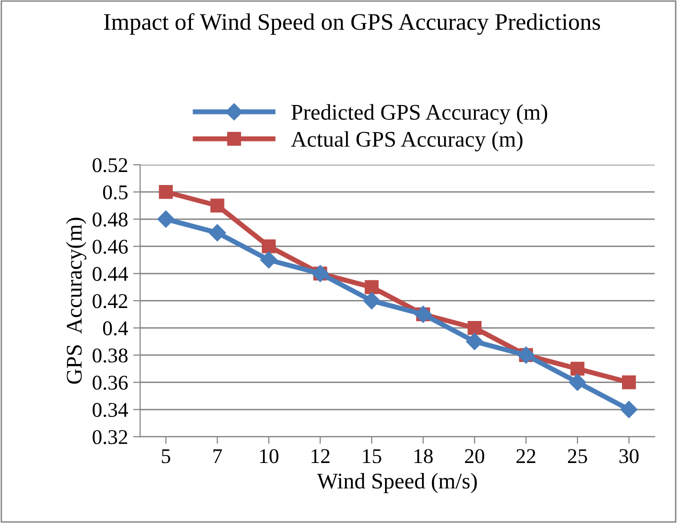  What do you see at coordinates (110, 383) in the screenshot?
I see `y-tick-label: 0.36` at bounding box center [110, 383].